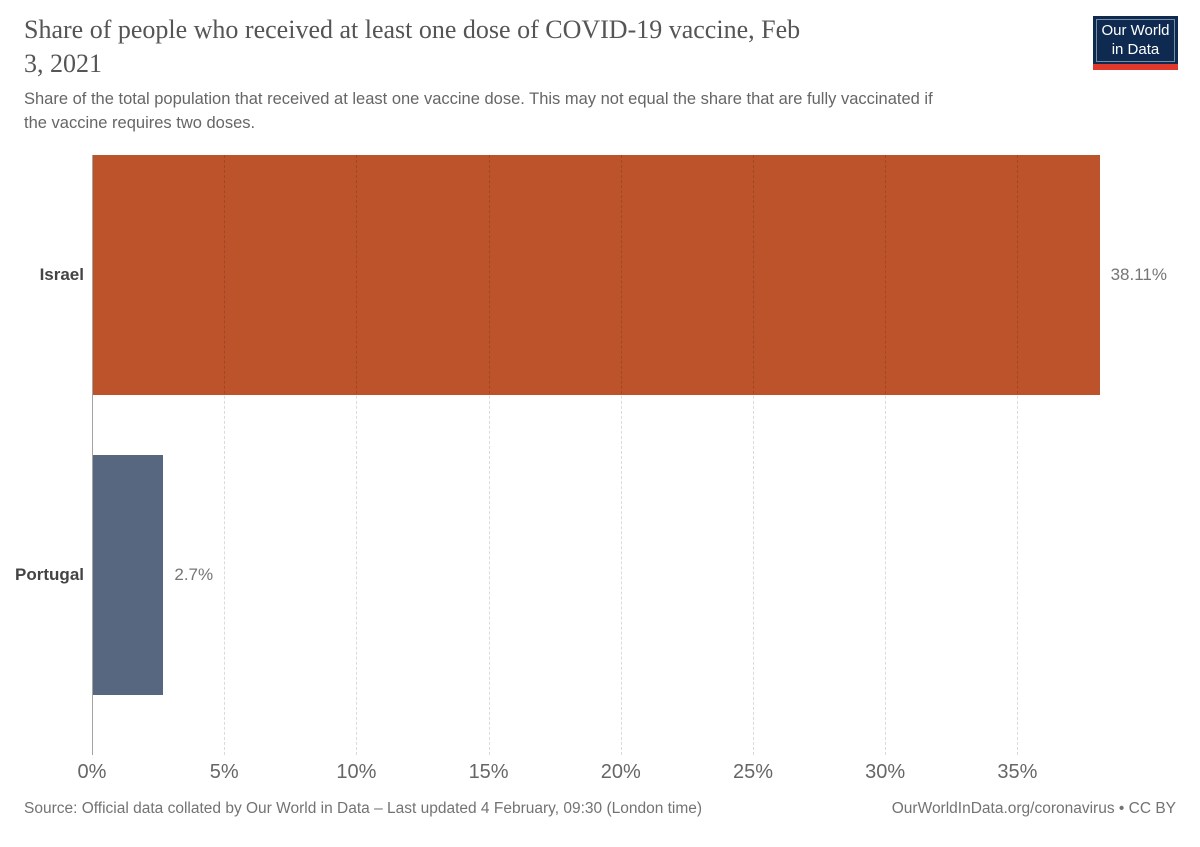 This screenshot has height=847, width=1200. What do you see at coordinates (489, 455) in the screenshot?
I see `gridline-15pct` at bounding box center [489, 455].